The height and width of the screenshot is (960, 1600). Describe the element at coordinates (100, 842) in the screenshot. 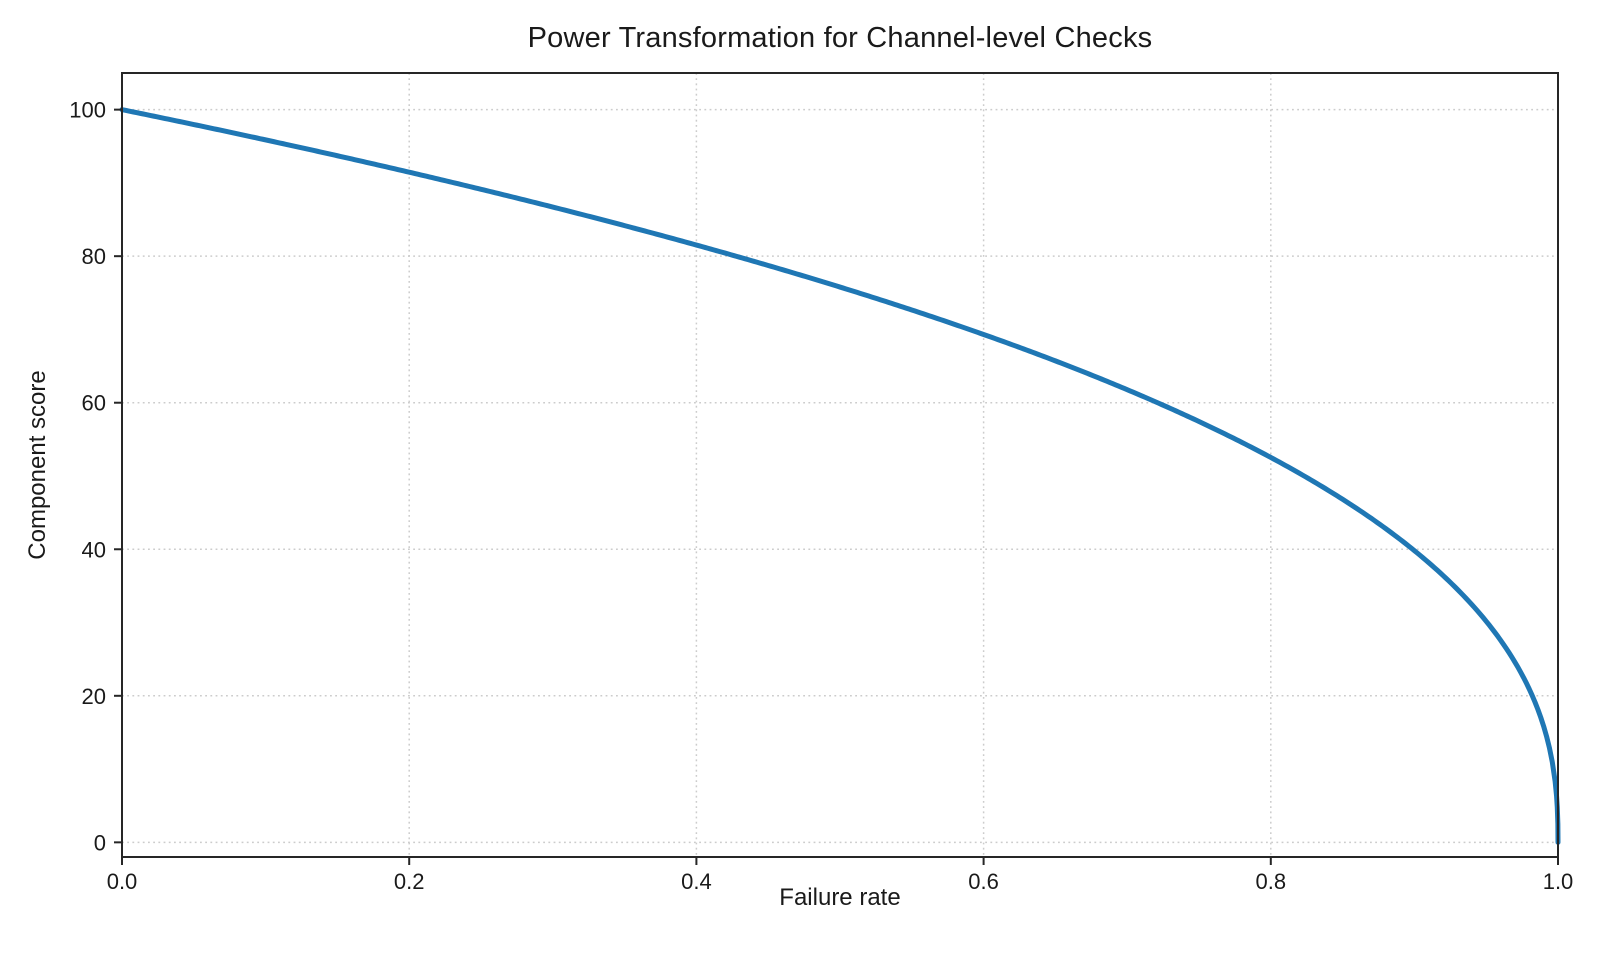

I see `y-tick-label: 0` at that location.